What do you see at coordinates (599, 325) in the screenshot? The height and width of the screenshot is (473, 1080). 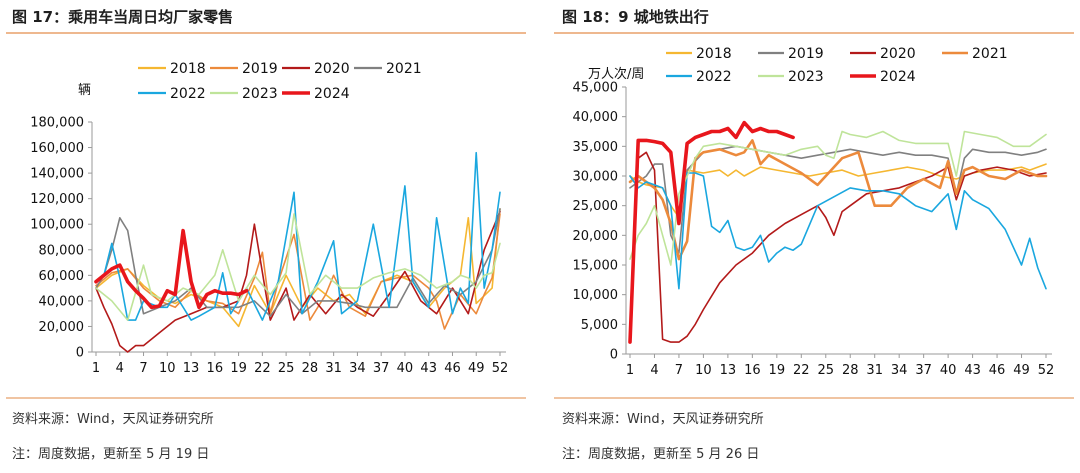 I see `y-tick-label: 5,000` at bounding box center [599, 325].